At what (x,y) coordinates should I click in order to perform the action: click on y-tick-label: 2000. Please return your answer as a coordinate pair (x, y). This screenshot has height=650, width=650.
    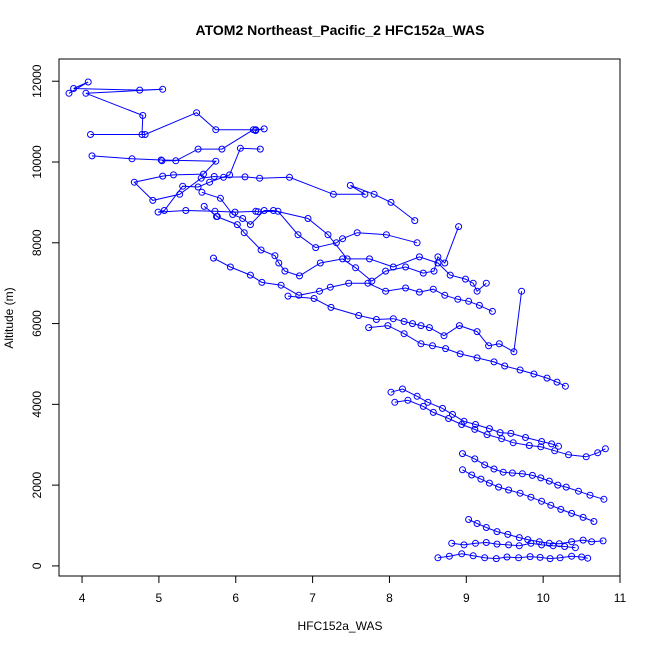
    Looking at the image, I should click on (37, 484).